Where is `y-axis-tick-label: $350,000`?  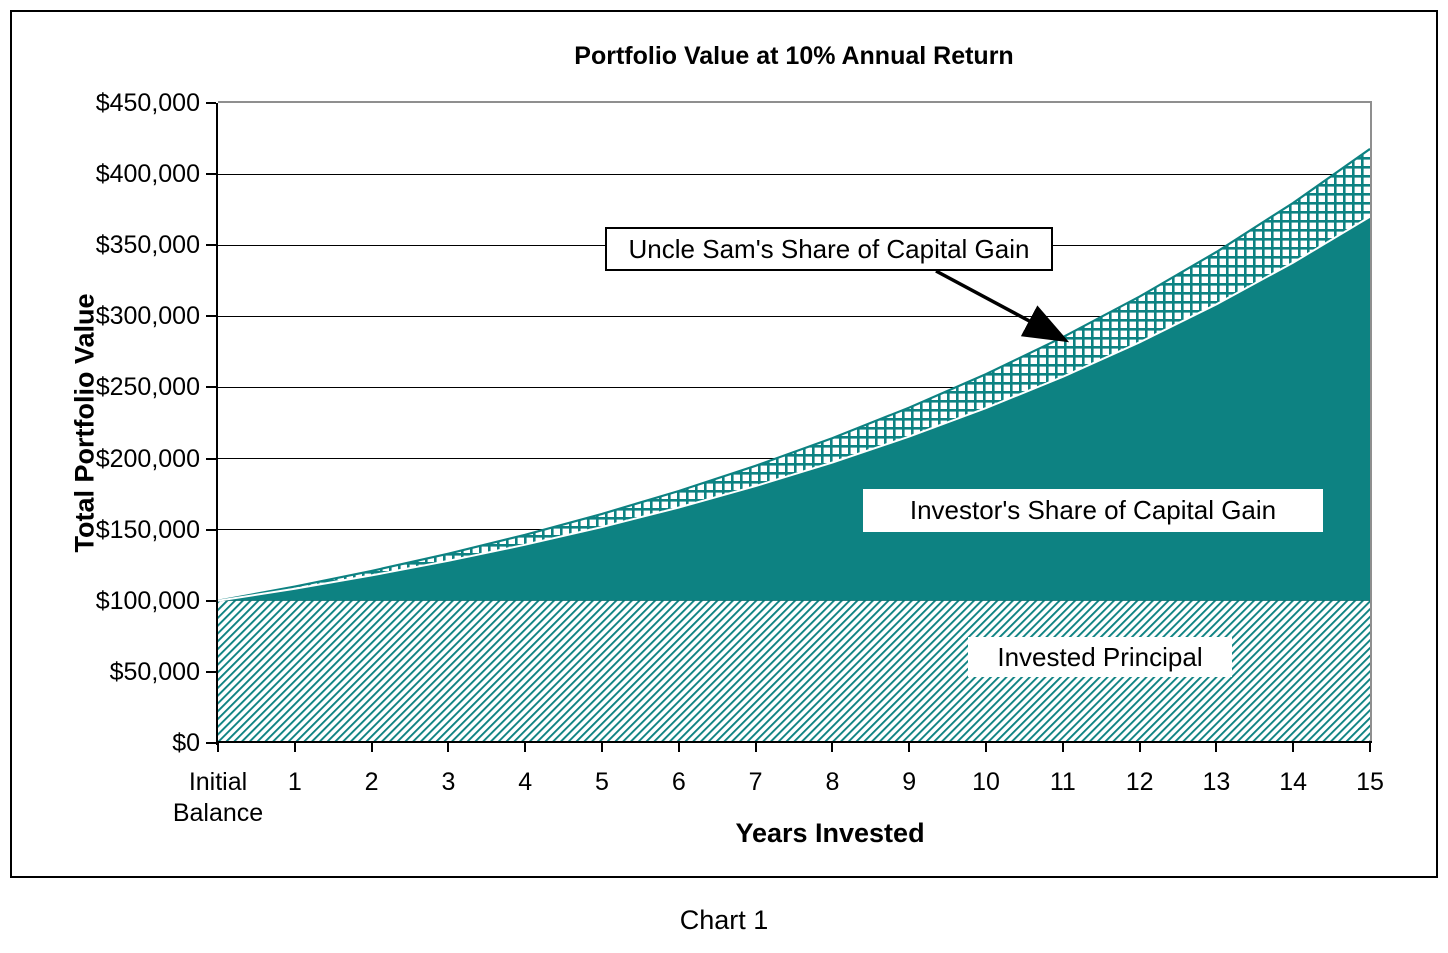 y-axis-tick-label: $350,000 is located at coordinates (147, 245).